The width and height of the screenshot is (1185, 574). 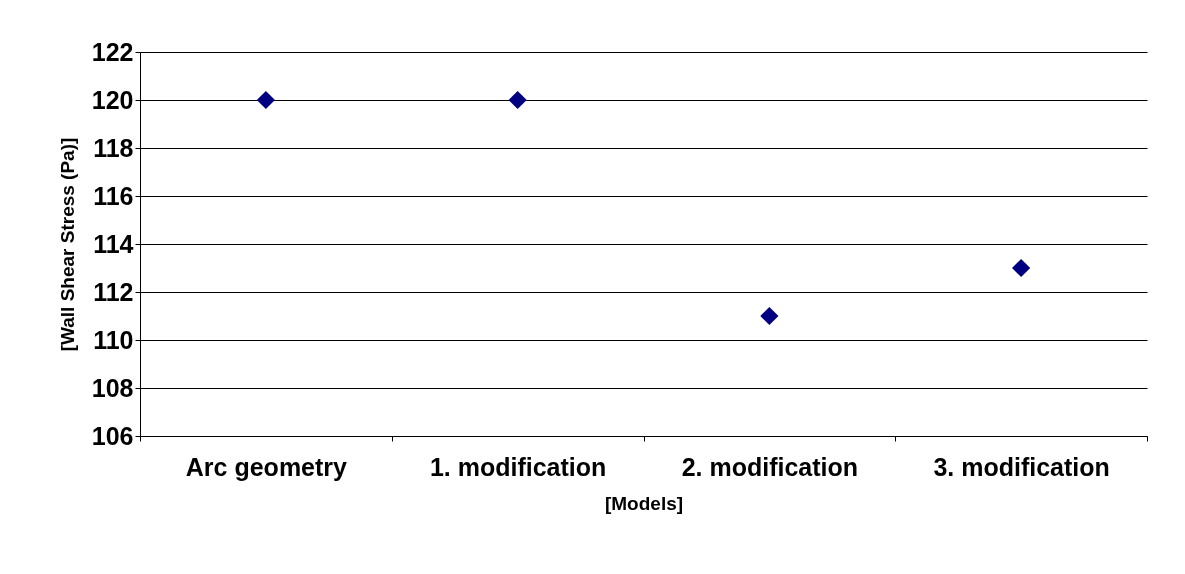 I want to click on x-tick-label: Arc geometry, so click(x=266, y=466).